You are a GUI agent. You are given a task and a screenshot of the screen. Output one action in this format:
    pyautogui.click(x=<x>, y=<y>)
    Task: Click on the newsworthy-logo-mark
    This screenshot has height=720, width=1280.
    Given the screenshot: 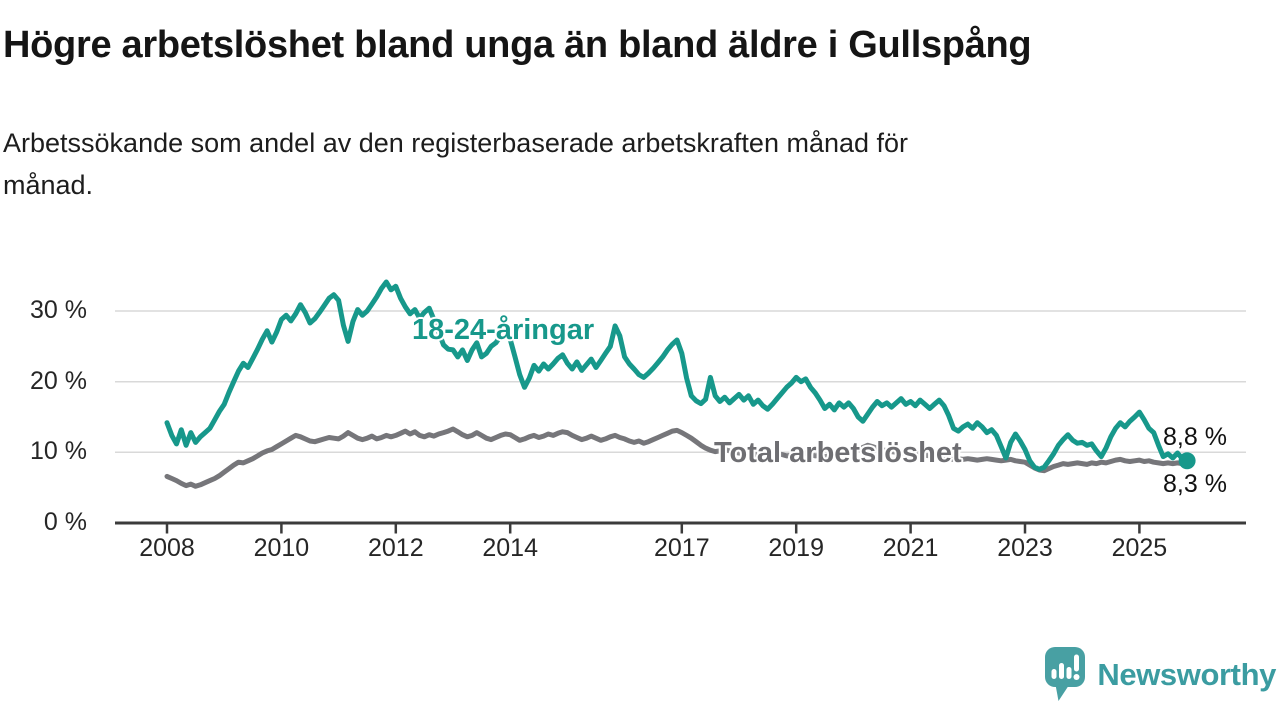 What is the action you would take?
    pyautogui.click(x=1065, y=674)
    